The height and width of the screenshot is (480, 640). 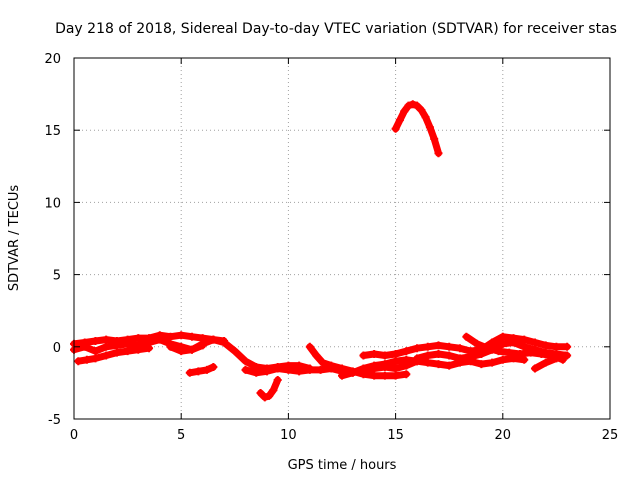 I want to click on y-tick-label: 10, so click(x=52, y=203).